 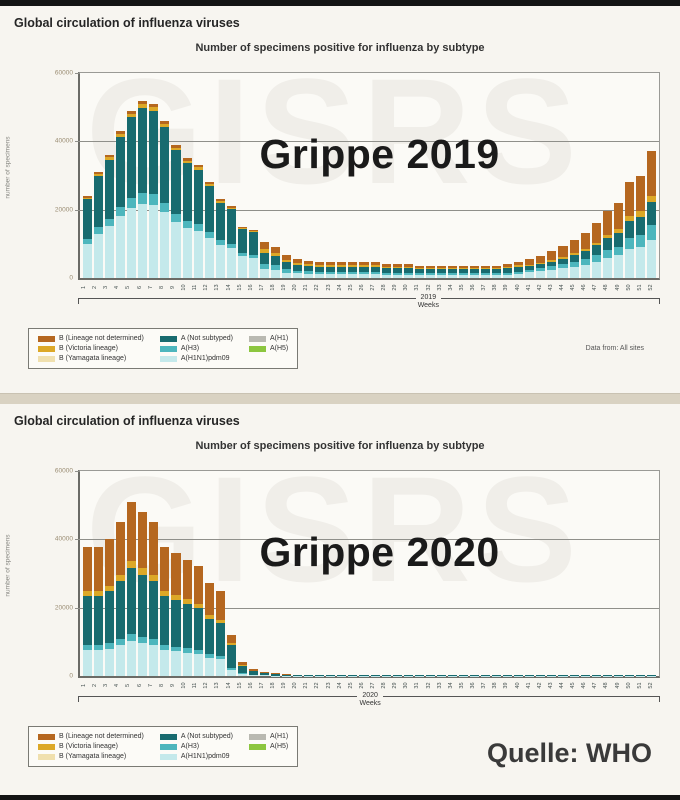 What do you see at coordinates (569, 753) in the screenshot?
I see `source-attribution: Quelle: WHO` at bounding box center [569, 753].